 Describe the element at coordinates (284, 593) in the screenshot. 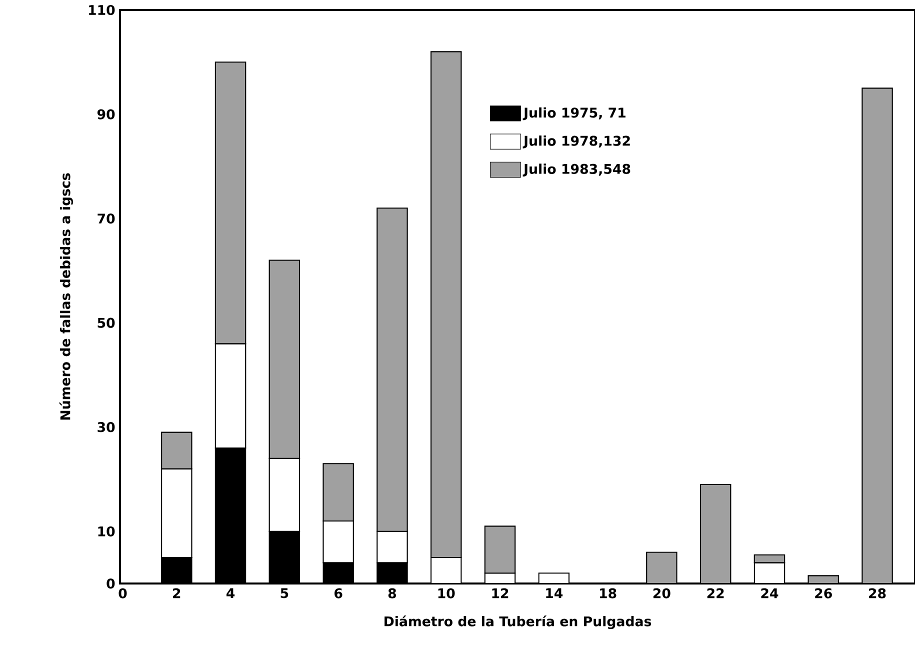

I see `x-tick-label: 5` at that location.